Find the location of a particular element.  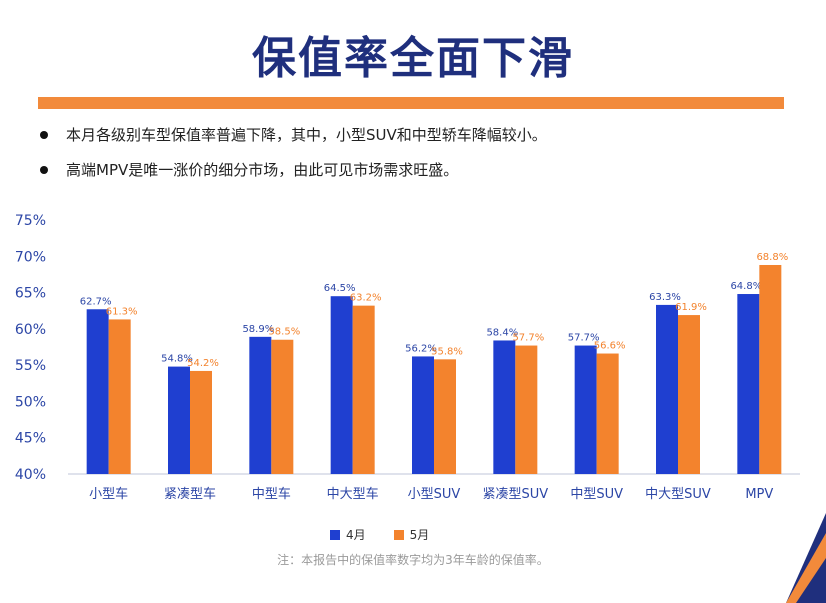

value-label-april: 64.8% is located at coordinates (746, 286).